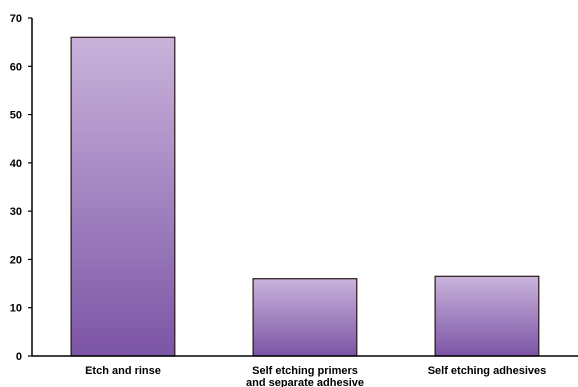 This screenshot has height=387, width=578. What do you see at coordinates (305, 371) in the screenshot?
I see `x-category-label: Self etching primers` at bounding box center [305, 371].